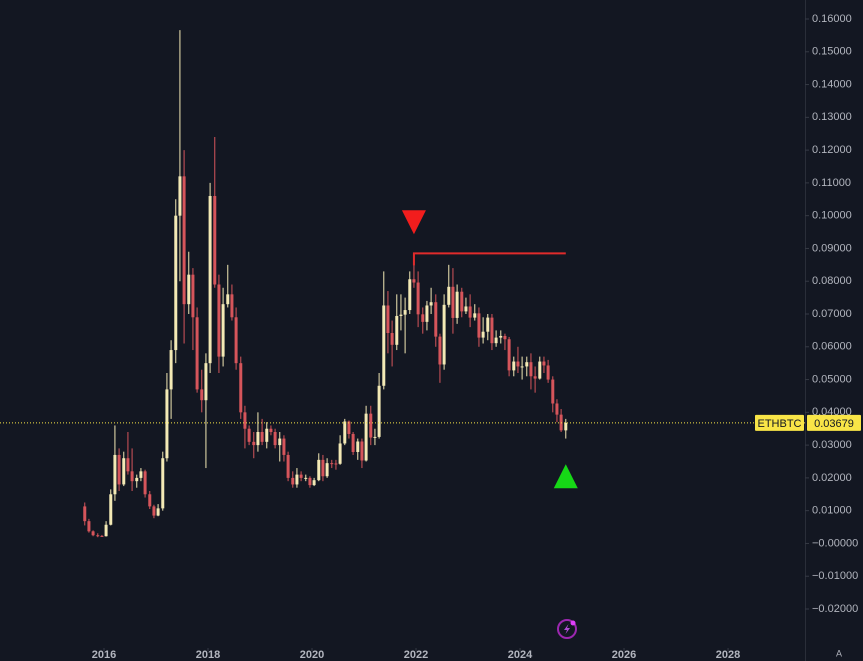 This screenshot has height=661, width=863. What do you see at coordinates (835, 609) in the screenshot?
I see `y-tick-label: −0.02000` at bounding box center [835, 609].